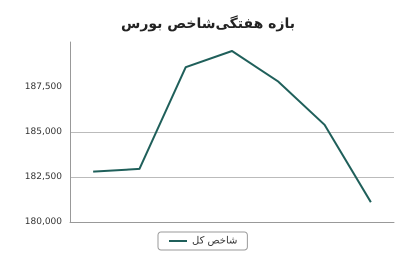 The height and width of the screenshot is (266, 418). What do you see at coordinates (215, 241) in the screenshot?
I see `legend-label: شاخص کل` at bounding box center [215, 241].